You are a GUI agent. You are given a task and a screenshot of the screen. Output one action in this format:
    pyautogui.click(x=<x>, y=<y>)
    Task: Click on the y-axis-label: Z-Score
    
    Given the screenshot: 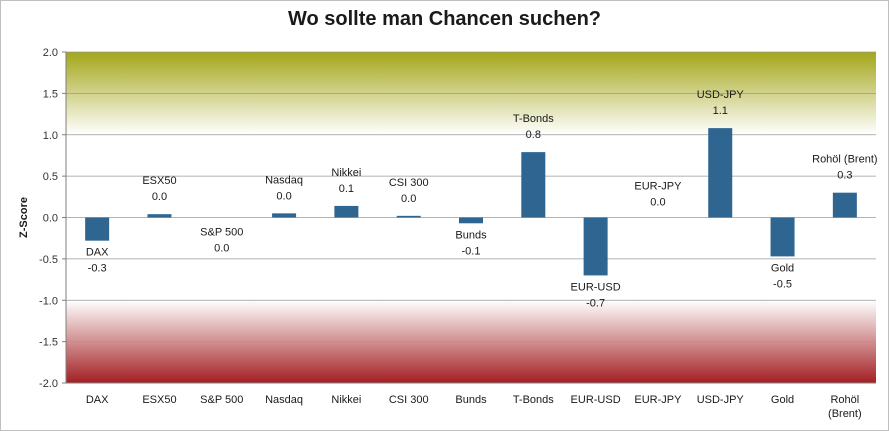 What is the action you would take?
    pyautogui.click(x=24, y=217)
    